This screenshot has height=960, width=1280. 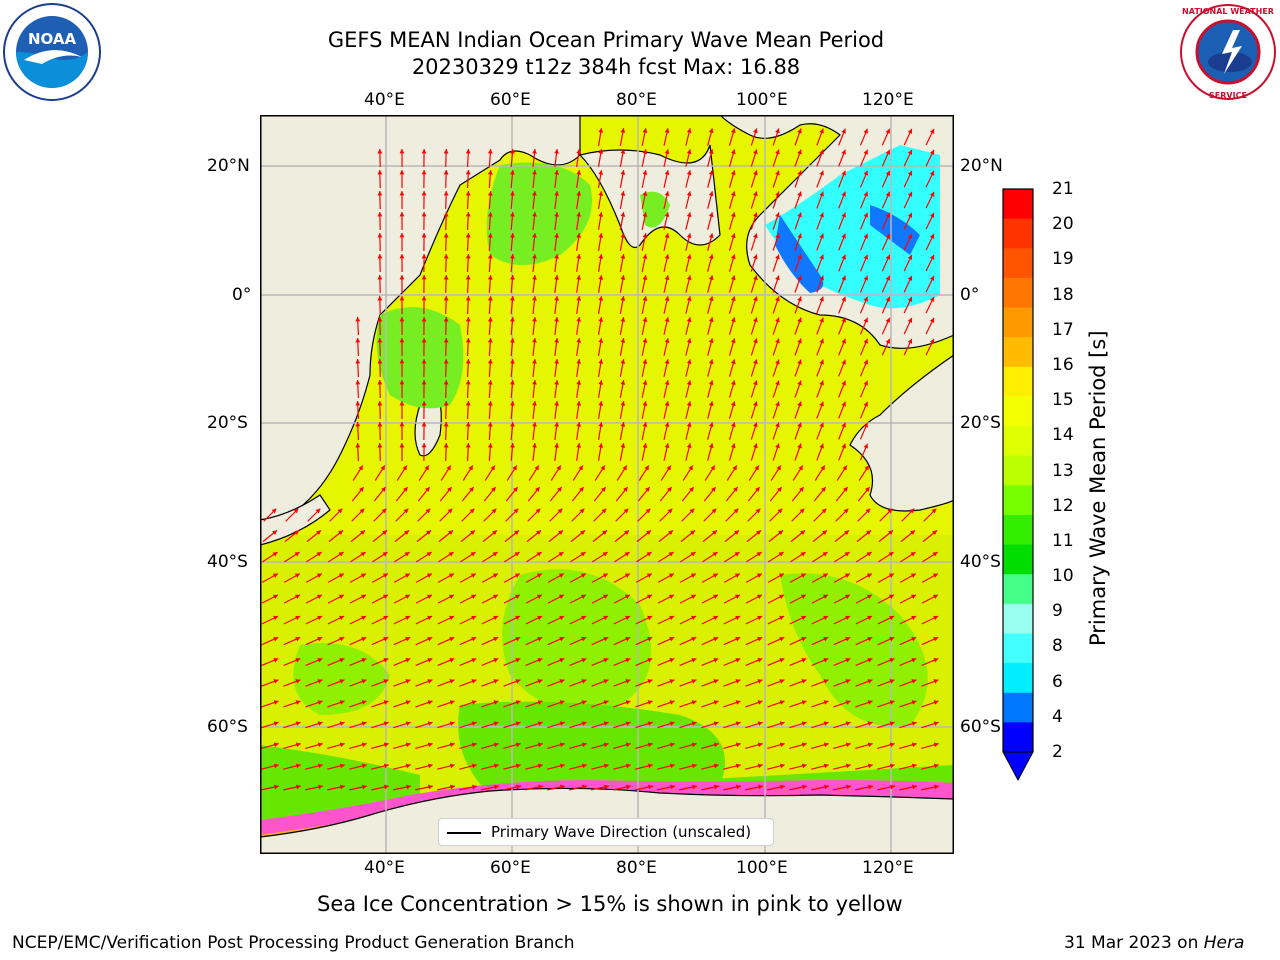 I want to click on colorbar-tick-label: 18, so click(x=1063, y=294).